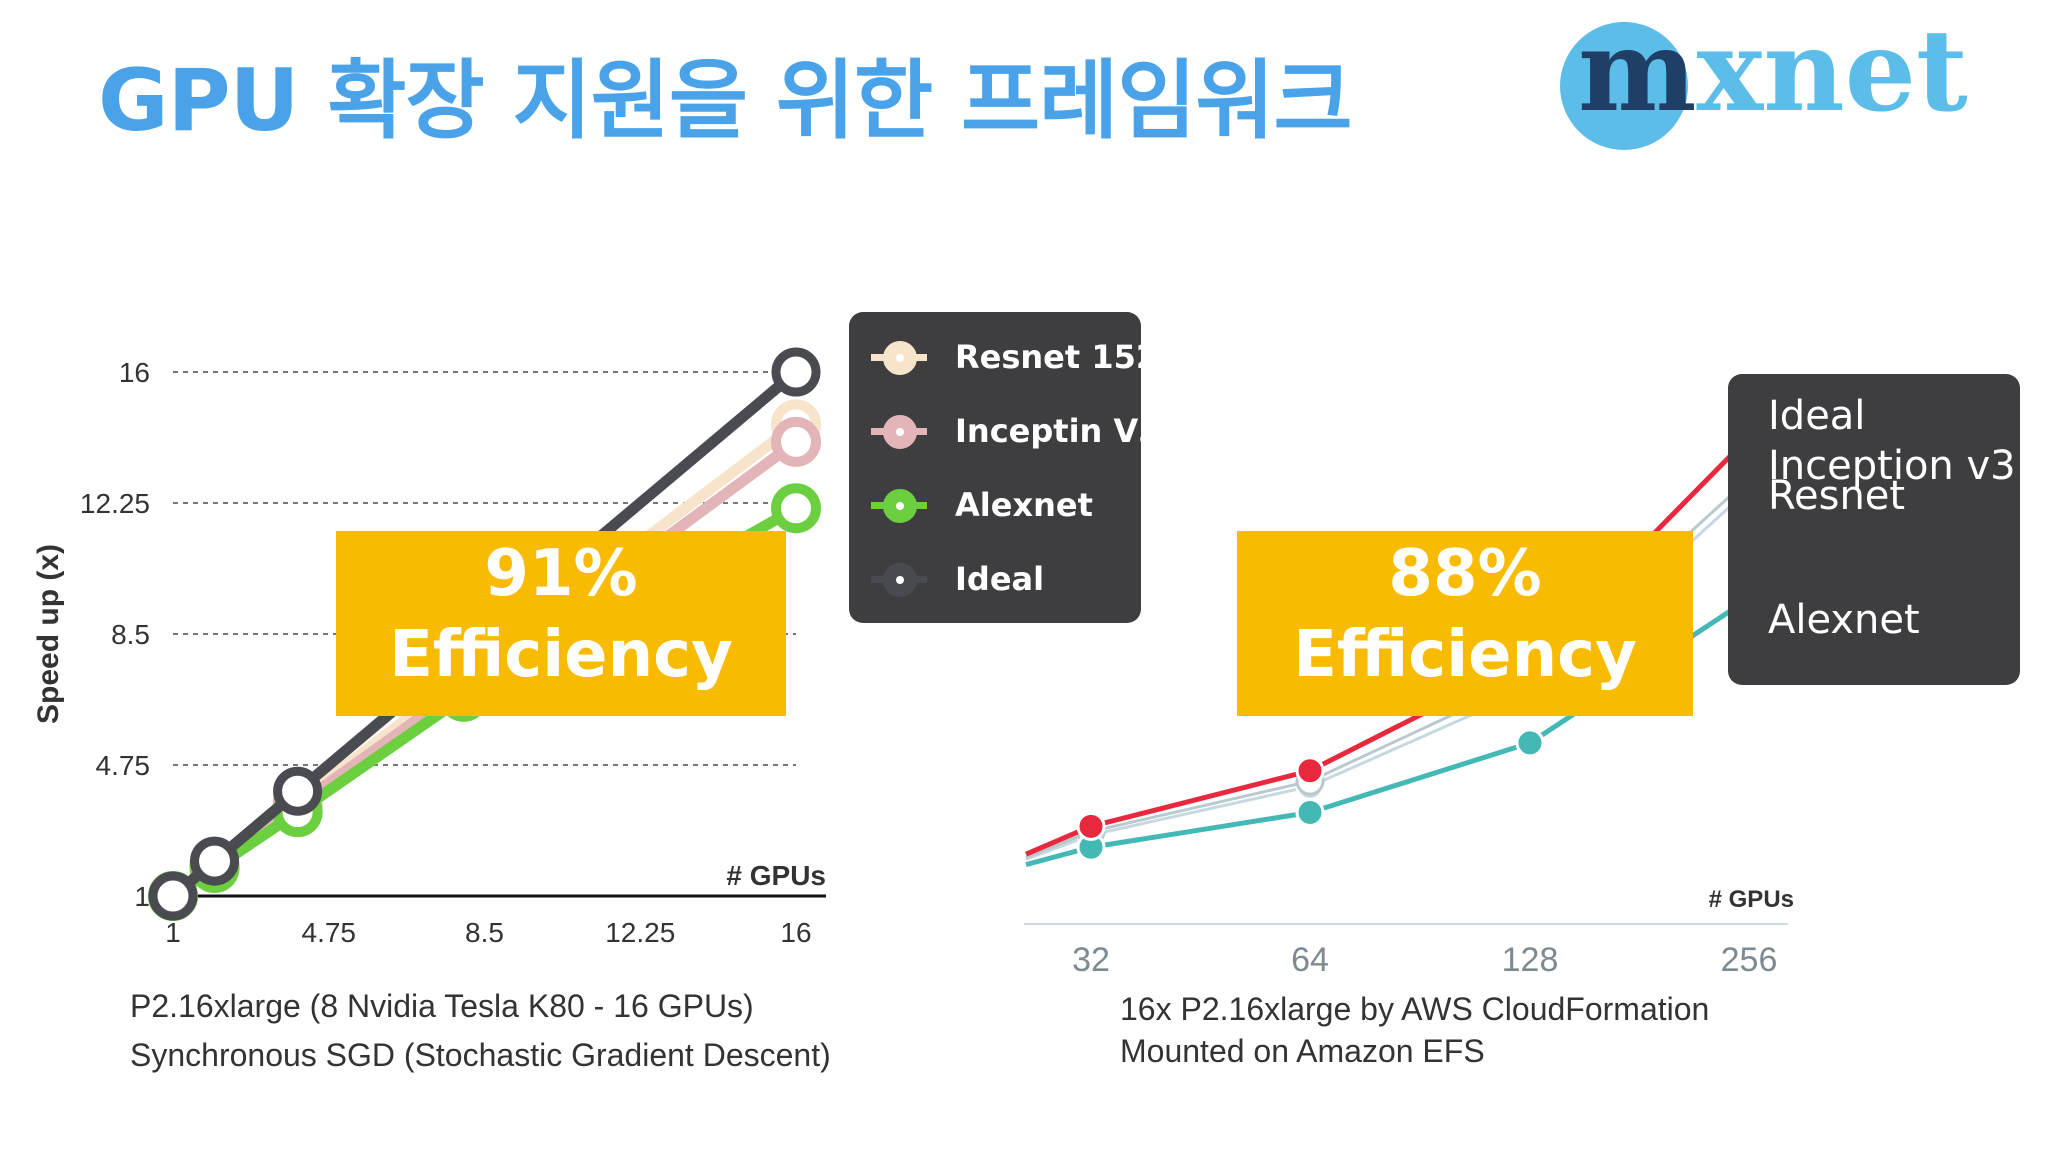  What do you see at coordinates (1310, 960) in the screenshot?
I see `x-tick-label: 64` at bounding box center [1310, 960].